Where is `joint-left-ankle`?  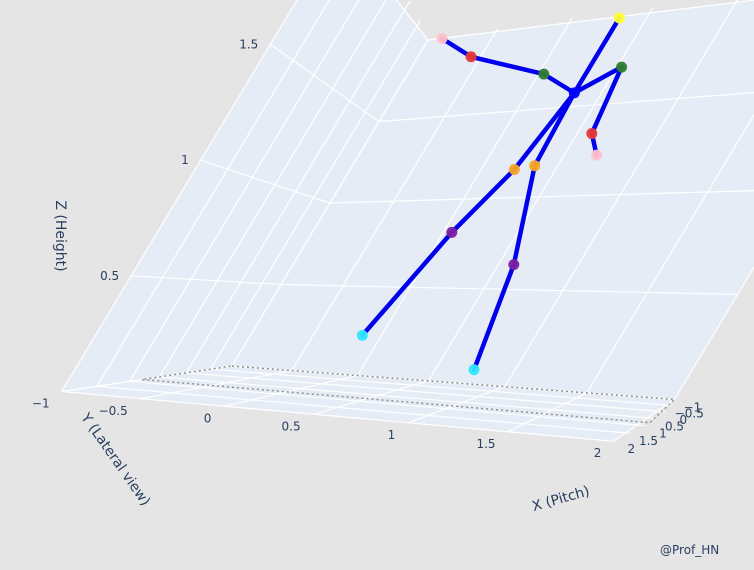
joint-left-ankle is located at coordinates (474, 370).